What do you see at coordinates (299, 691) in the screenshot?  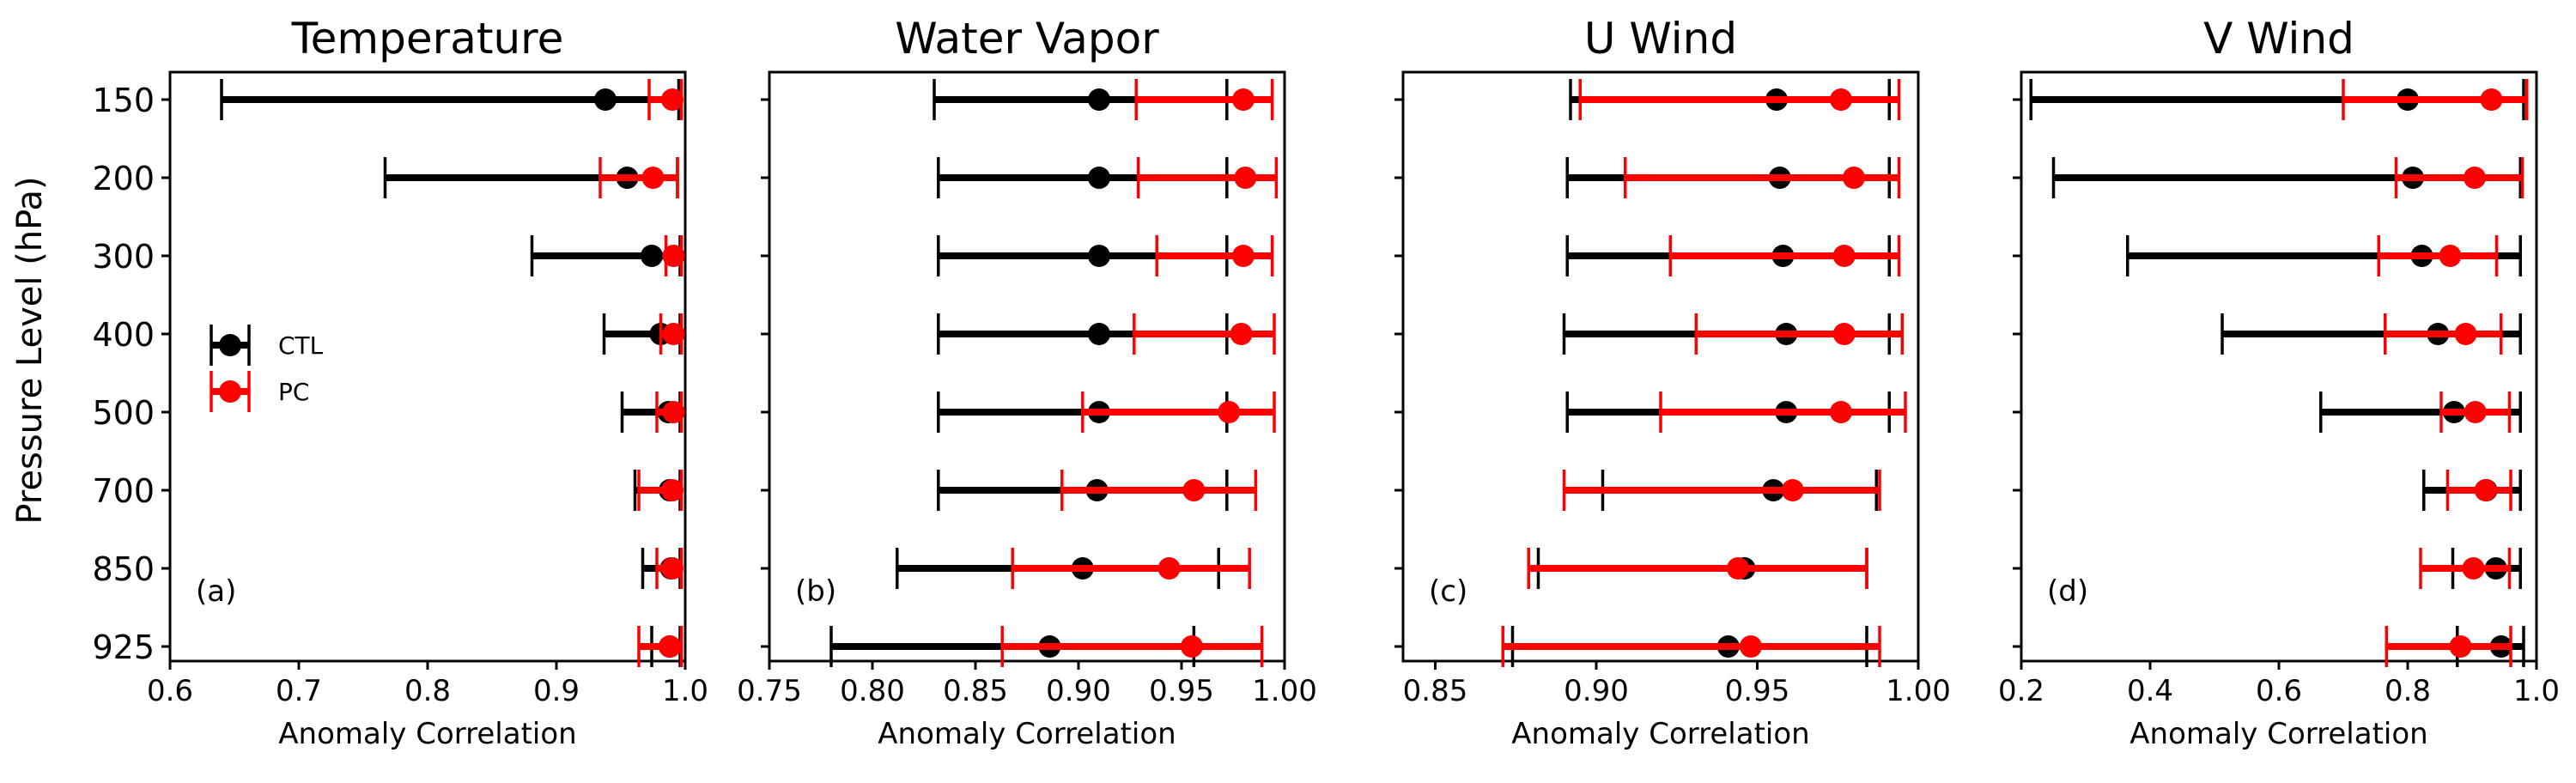 I see `x-tick-label: 0.7` at bounding box center [299, 691].